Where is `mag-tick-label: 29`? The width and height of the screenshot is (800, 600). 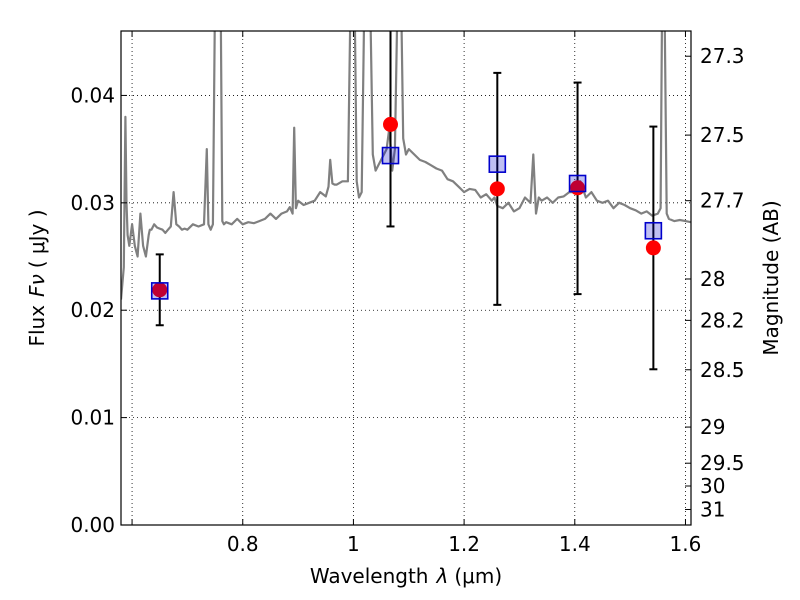
mag-tick-label: 29 is located at coordinates (712, 427).